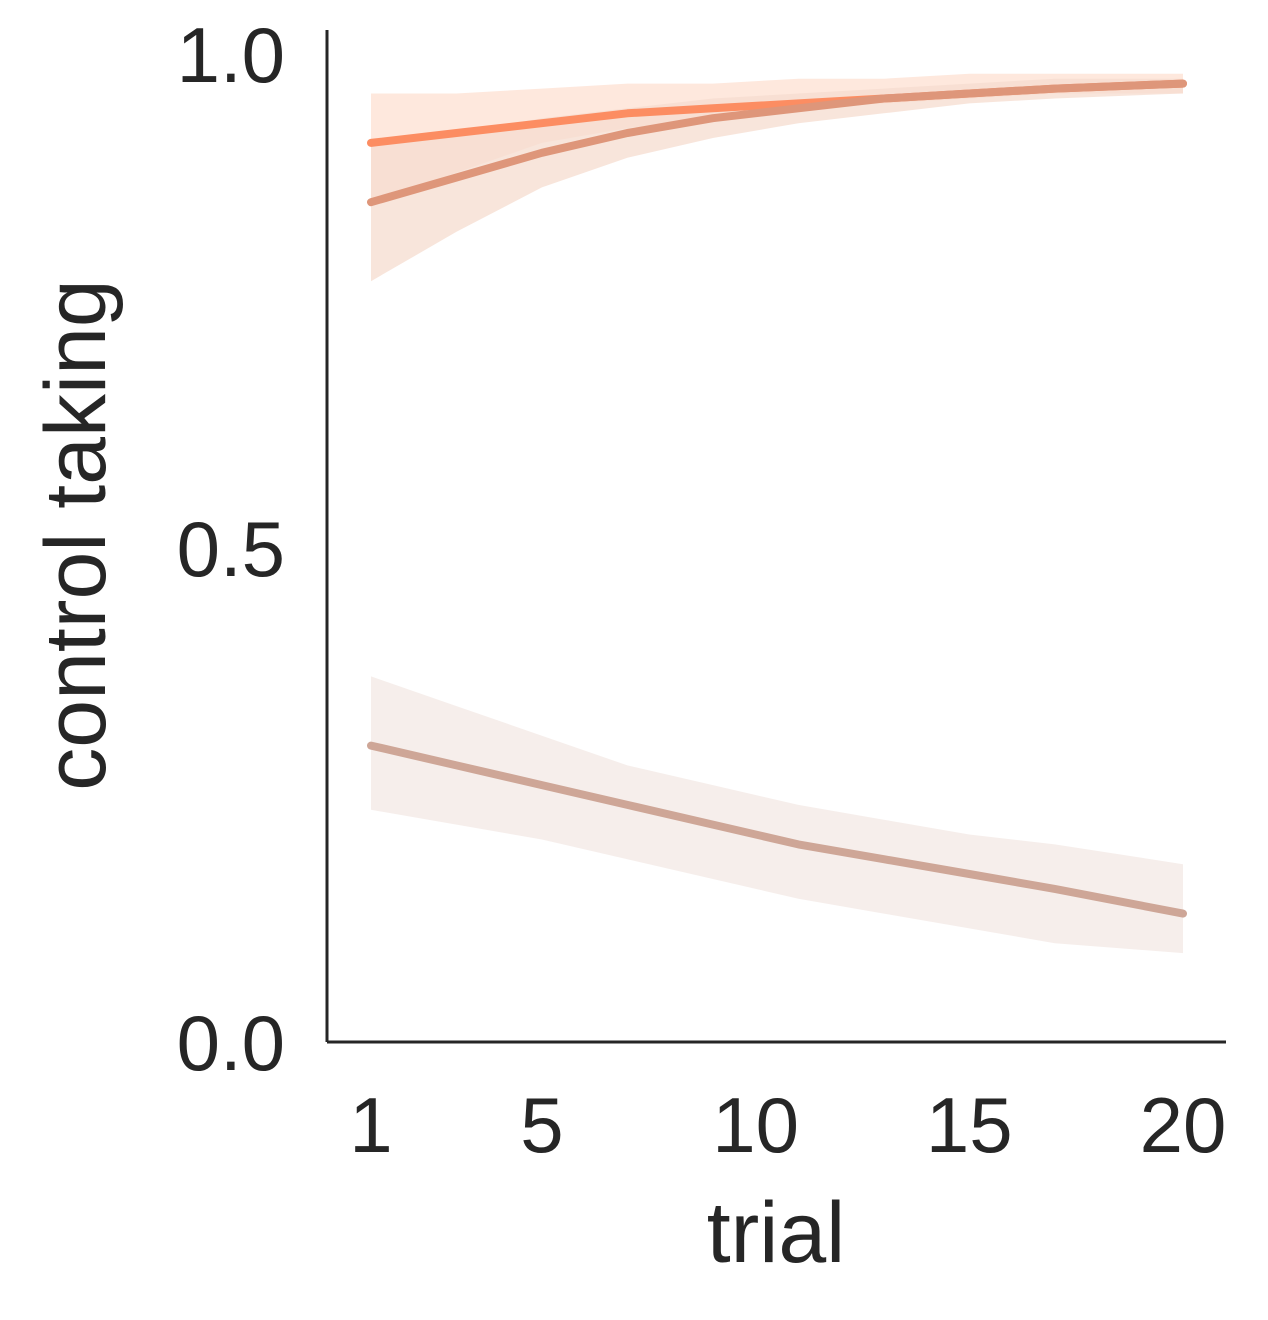  I want to click on x-tick-label: 15, so click(969, 1125).